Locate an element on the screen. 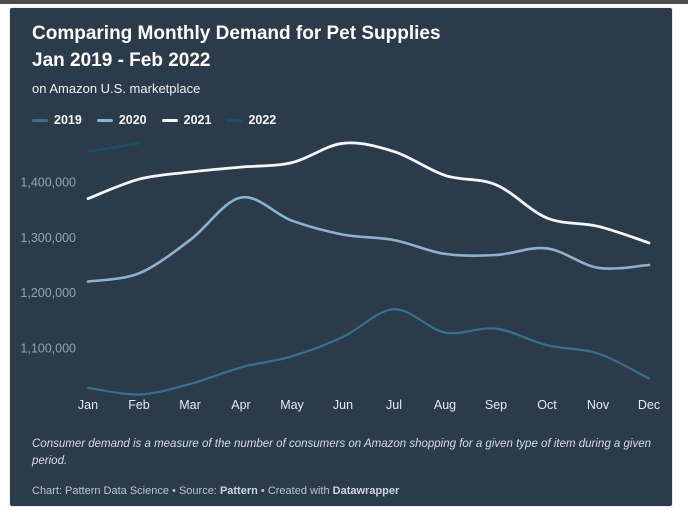 The height and width of the screenshot is (518, 688). x-axis-tick-Mar: Mar is located at coordinates (190, 405).